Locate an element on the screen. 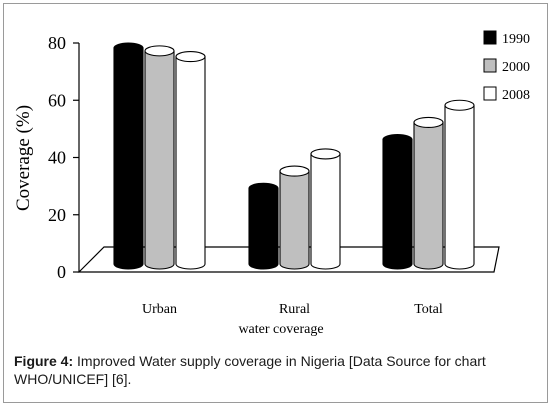 The height and width of the screenshot is (407, 552). legend-label-1990: 1990 is located at coordinates (516, 39).